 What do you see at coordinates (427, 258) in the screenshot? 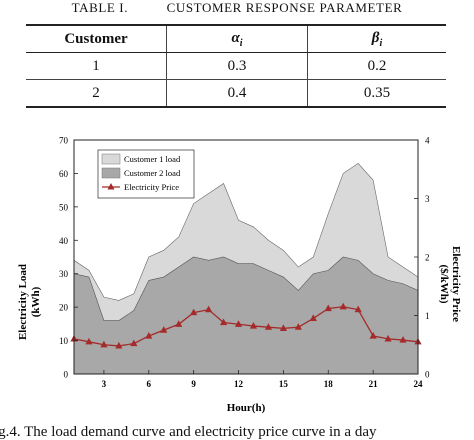
I see `y-right-tick-label: 2` at bounding box center [427, 258].